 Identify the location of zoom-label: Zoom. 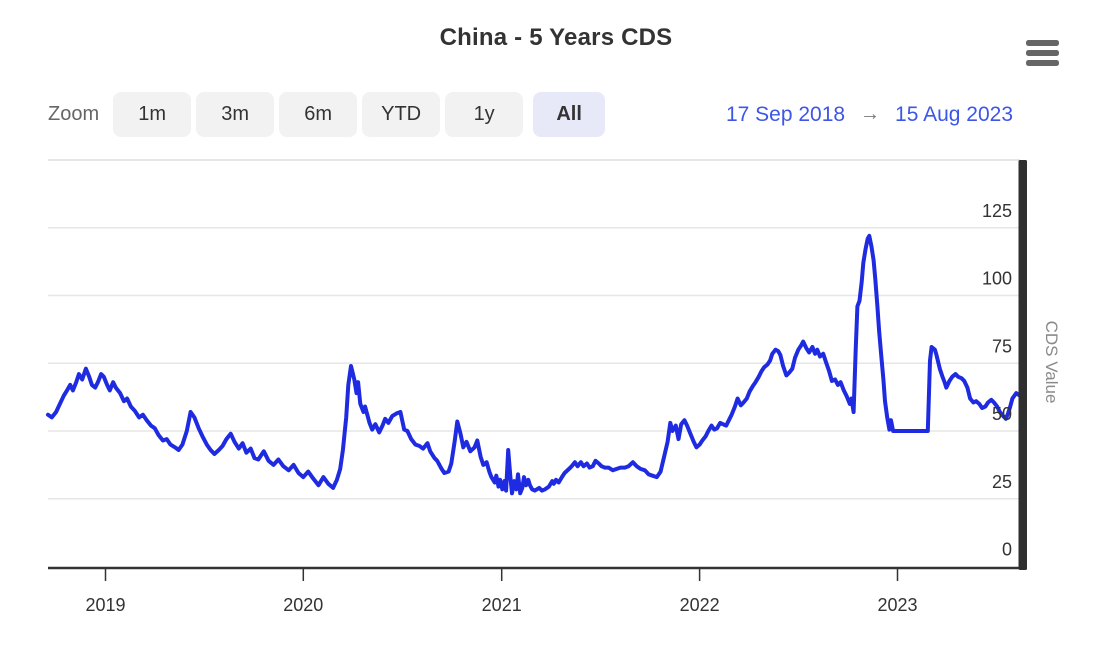
(74, 114).